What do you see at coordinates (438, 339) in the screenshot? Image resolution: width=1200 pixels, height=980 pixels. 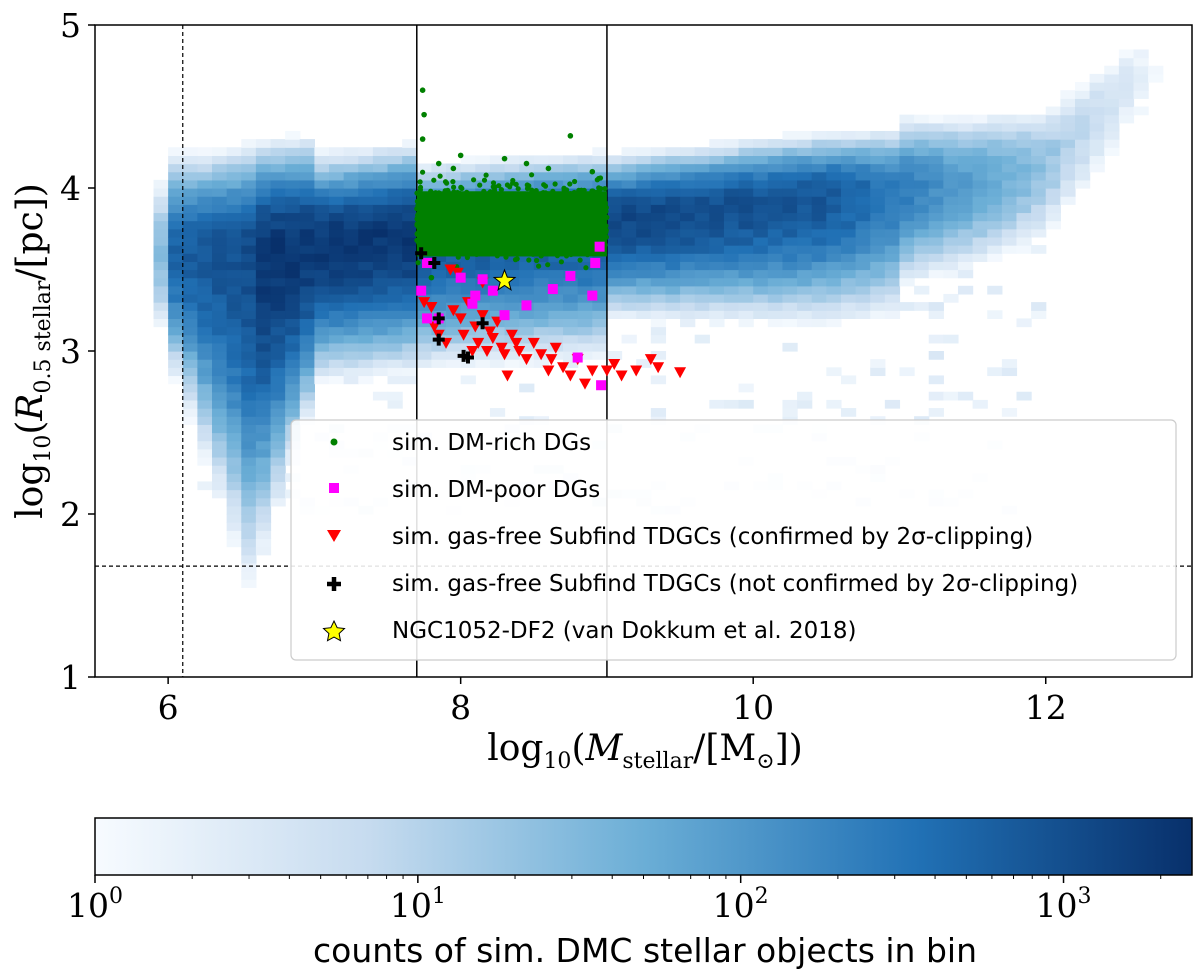 I see `tdgc-unconfirmed-point` at bounding box center [438, 339].